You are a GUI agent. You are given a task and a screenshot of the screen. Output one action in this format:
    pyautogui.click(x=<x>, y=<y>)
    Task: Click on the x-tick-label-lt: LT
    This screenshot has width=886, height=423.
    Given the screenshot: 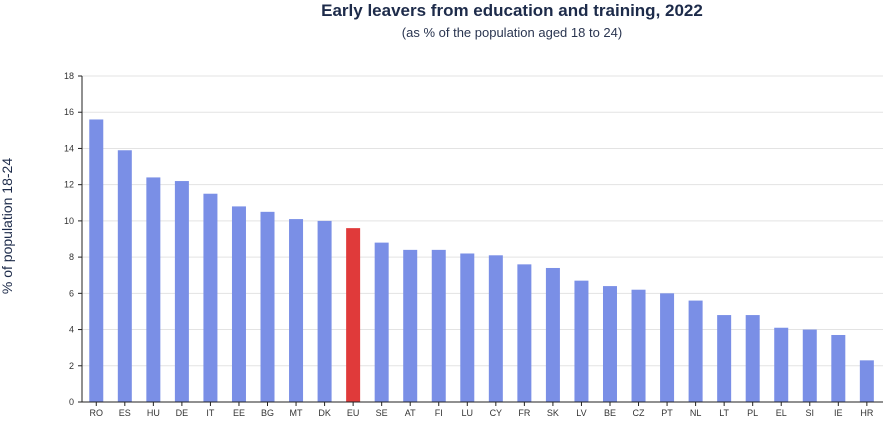 What is the action you would take?
    pyautogui.click(x=724, y=413)
    